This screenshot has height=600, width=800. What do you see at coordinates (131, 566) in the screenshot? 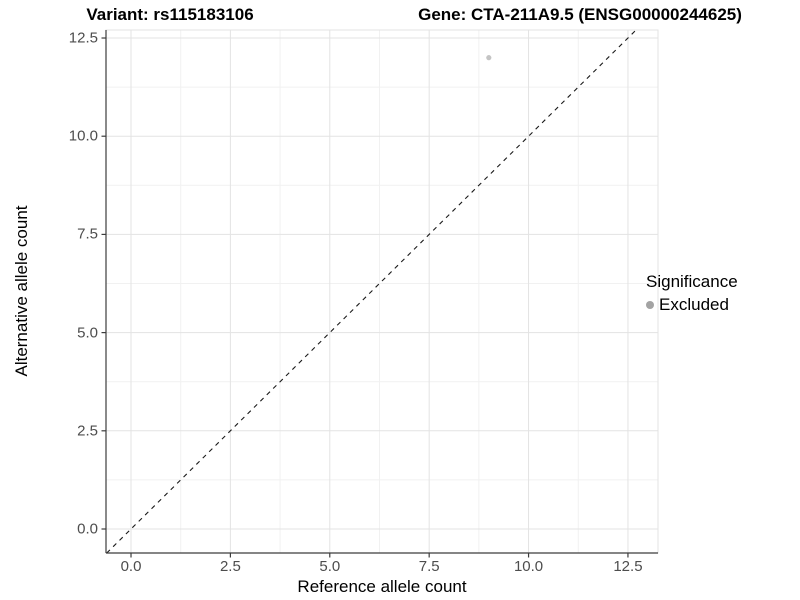
I see `x-tick-label: 0.0` at bounding box center [131, 566].